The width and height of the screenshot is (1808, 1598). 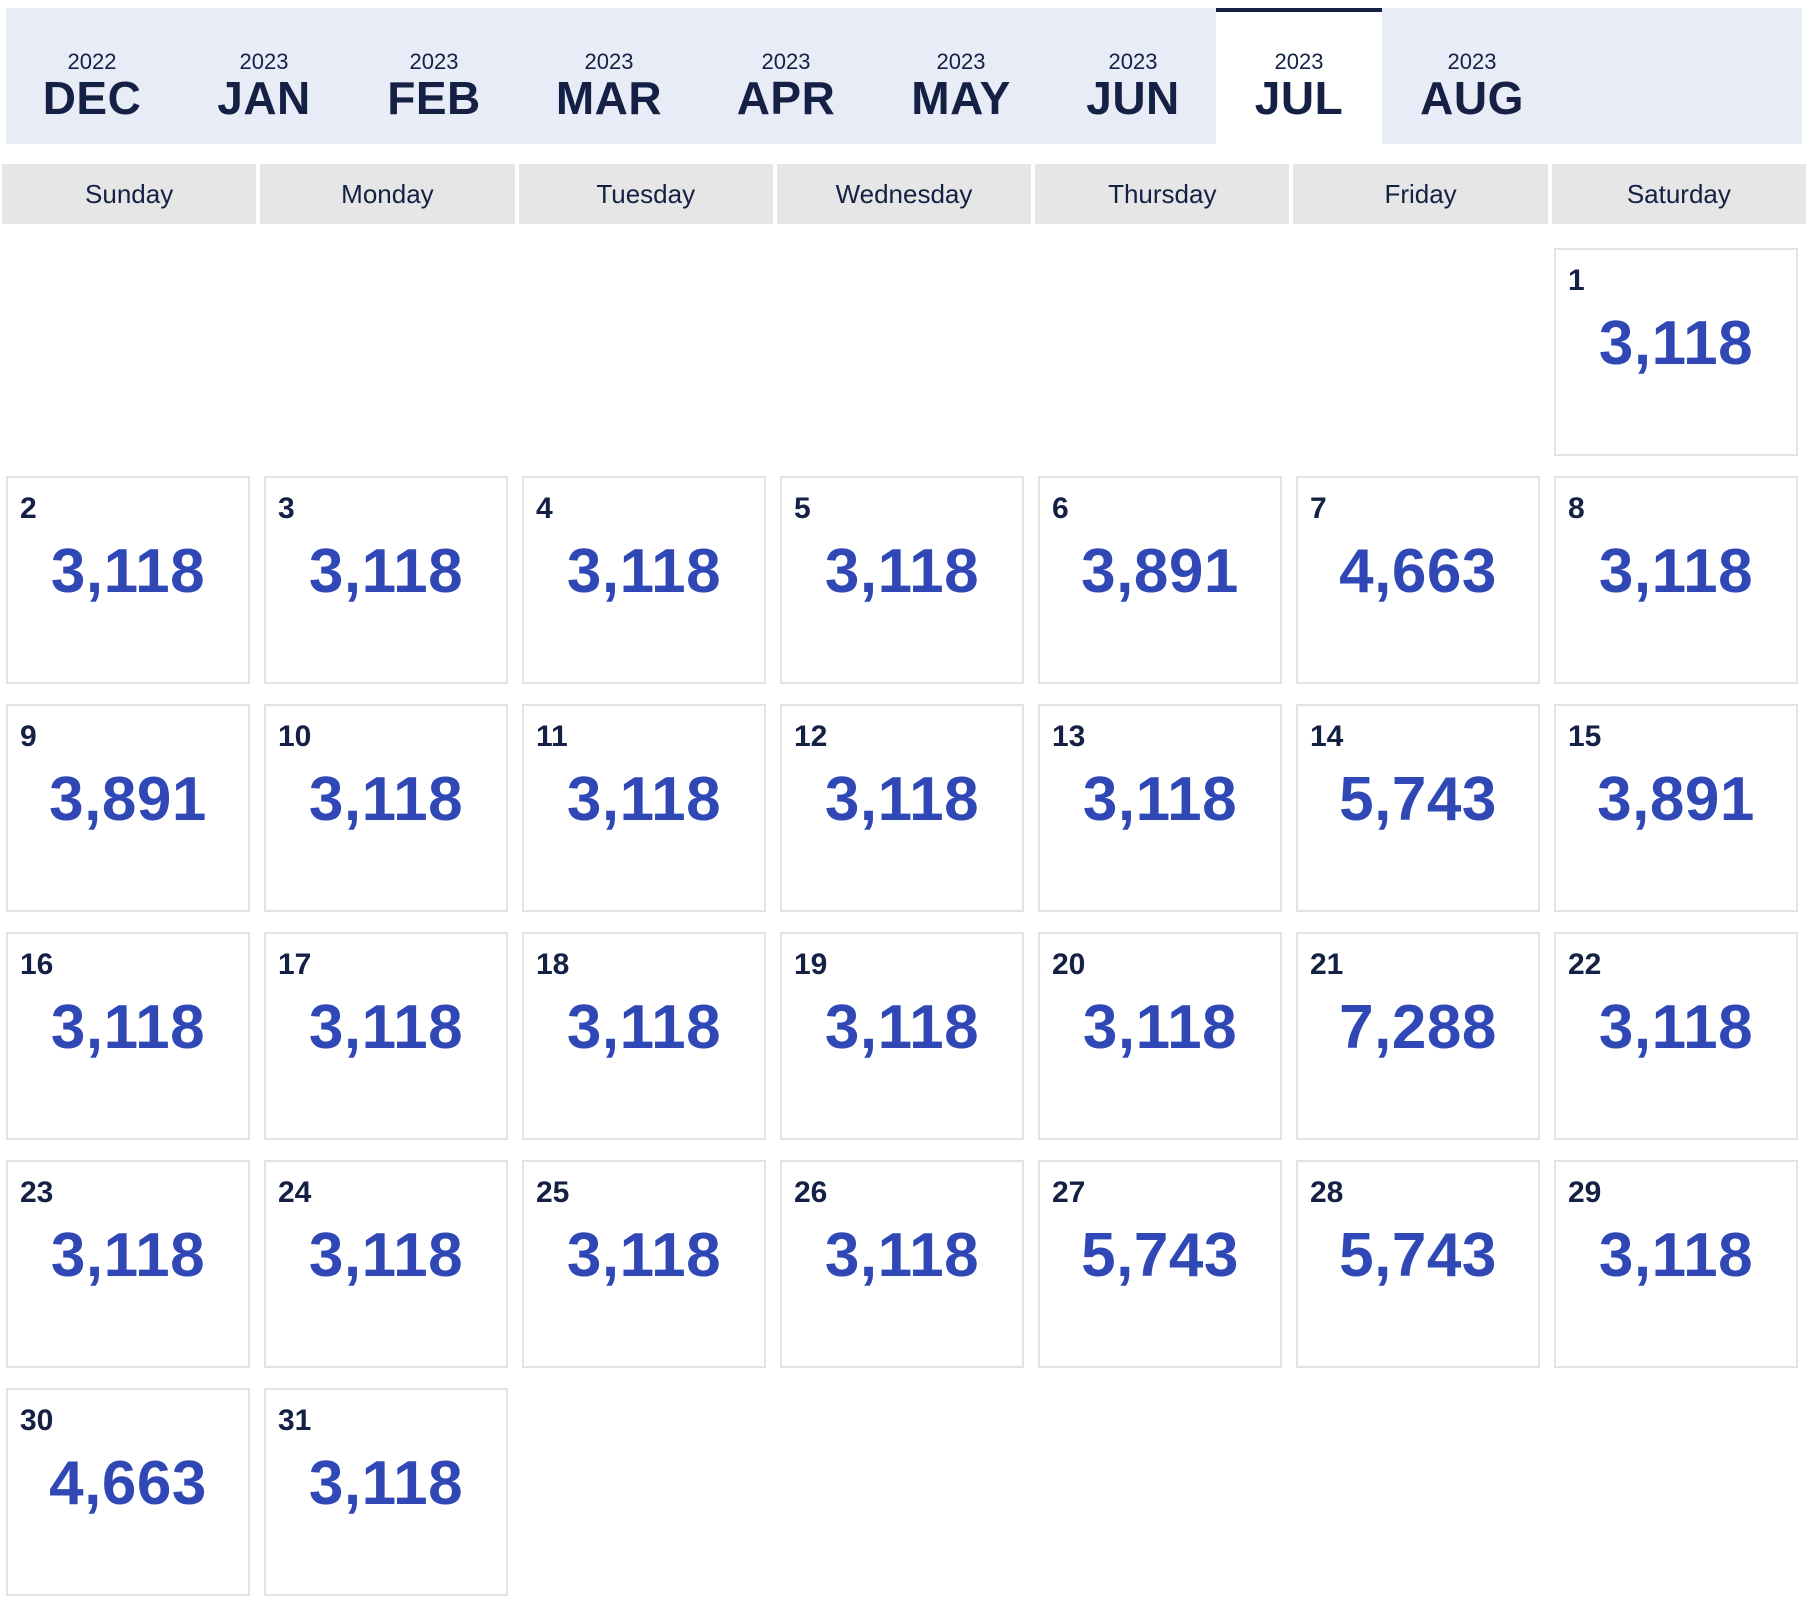 I want to click on day-number: 20, so click(x=1069, y=964).